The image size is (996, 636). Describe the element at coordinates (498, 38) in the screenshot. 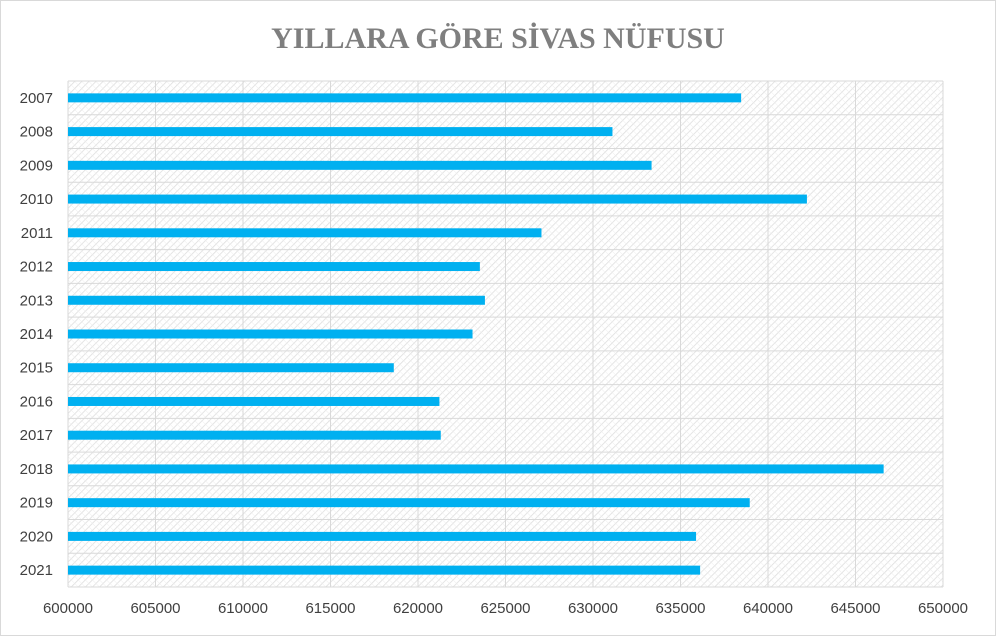

I see `chart-title: YILLARA GÖRE SİVAS NÜFUSU` at that location.